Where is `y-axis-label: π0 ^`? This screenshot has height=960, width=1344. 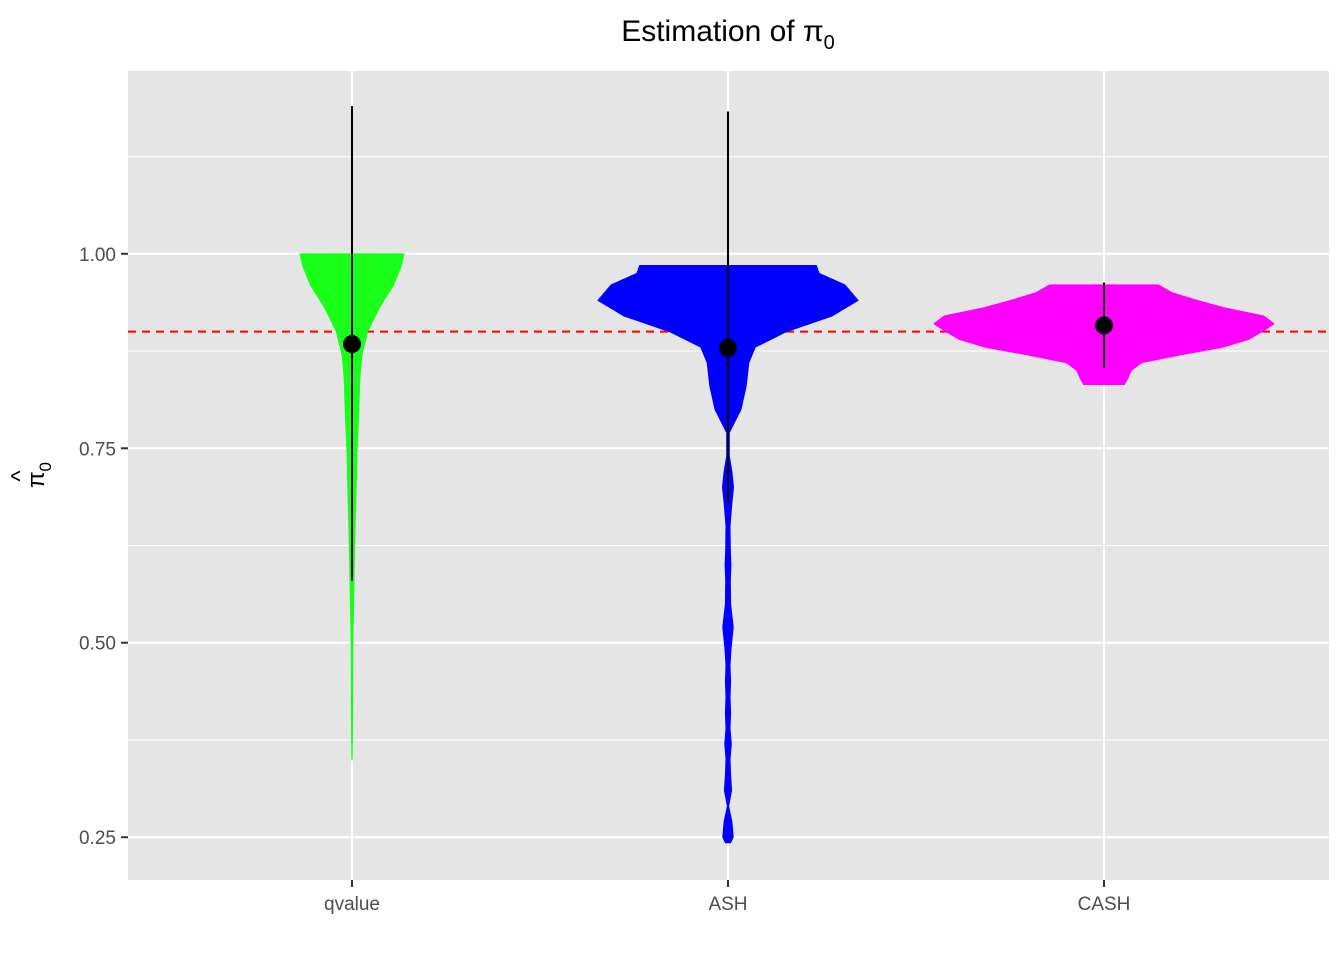 y-axis-label: π0 ^ is located at coordinates (31, 475).